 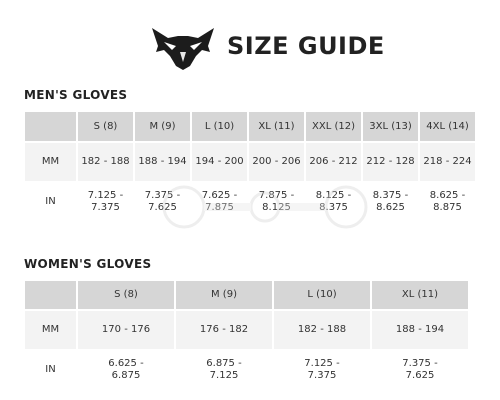 What do you see at coordinates (390, 162) in the screenshot?
I see `table-cell: 212 - 128` at bounding box center [390, 162].